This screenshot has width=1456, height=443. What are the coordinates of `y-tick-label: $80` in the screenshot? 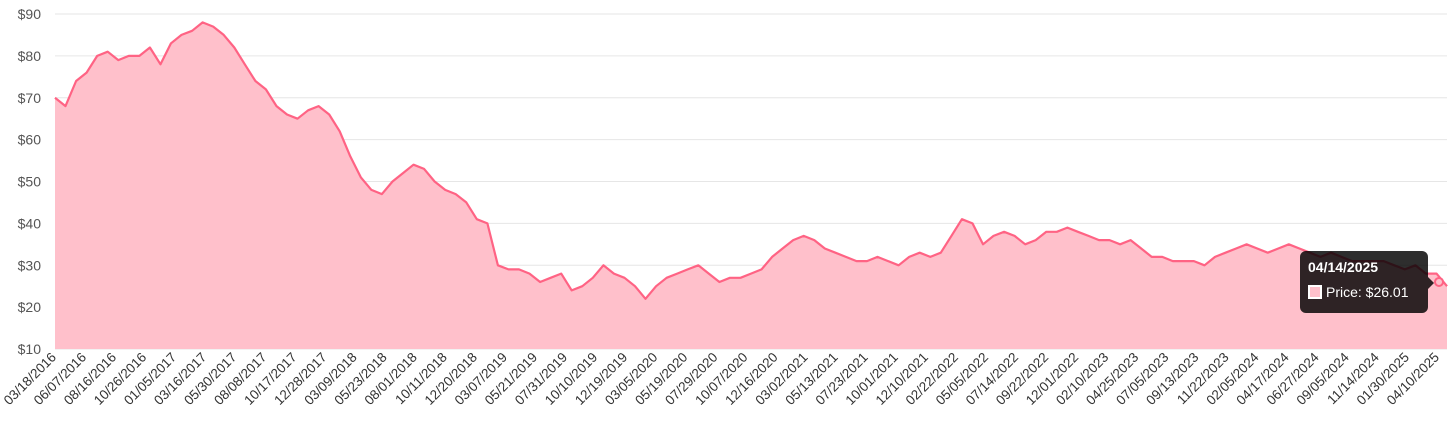 It's located at (30, 56).